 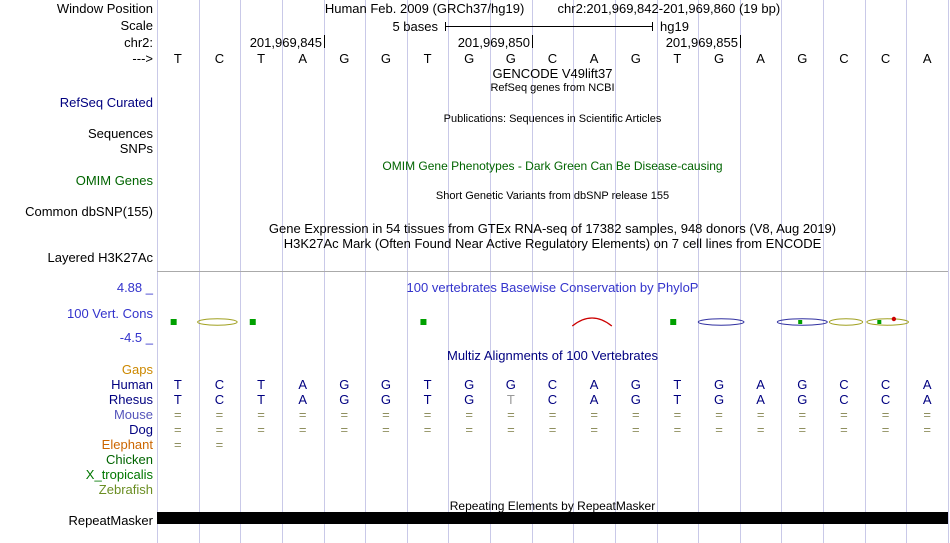 I want to click on track-label-chicken: Chicken, so click(x=129, y=459).